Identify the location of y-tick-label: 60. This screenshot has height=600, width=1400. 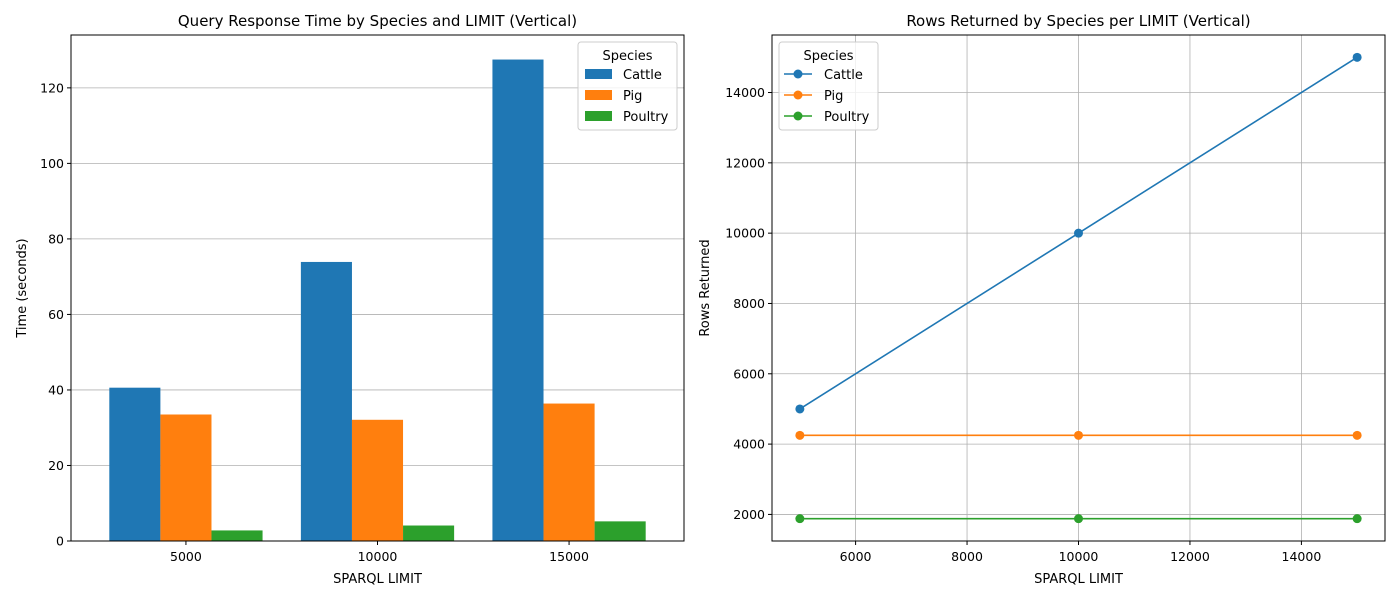
(56, 314).